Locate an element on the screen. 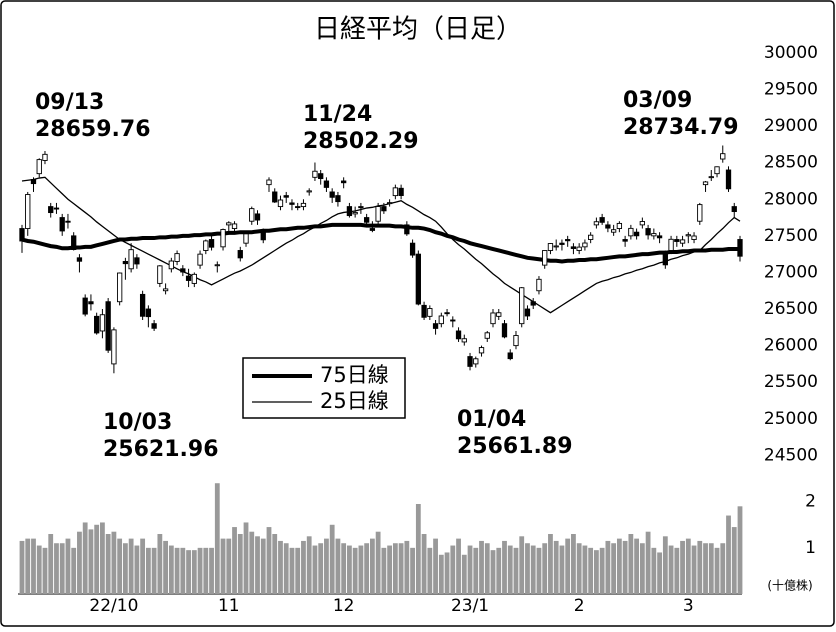 The image size is (836, 632). annotation-value: 28502.29 is located at coordinates (361, 141).